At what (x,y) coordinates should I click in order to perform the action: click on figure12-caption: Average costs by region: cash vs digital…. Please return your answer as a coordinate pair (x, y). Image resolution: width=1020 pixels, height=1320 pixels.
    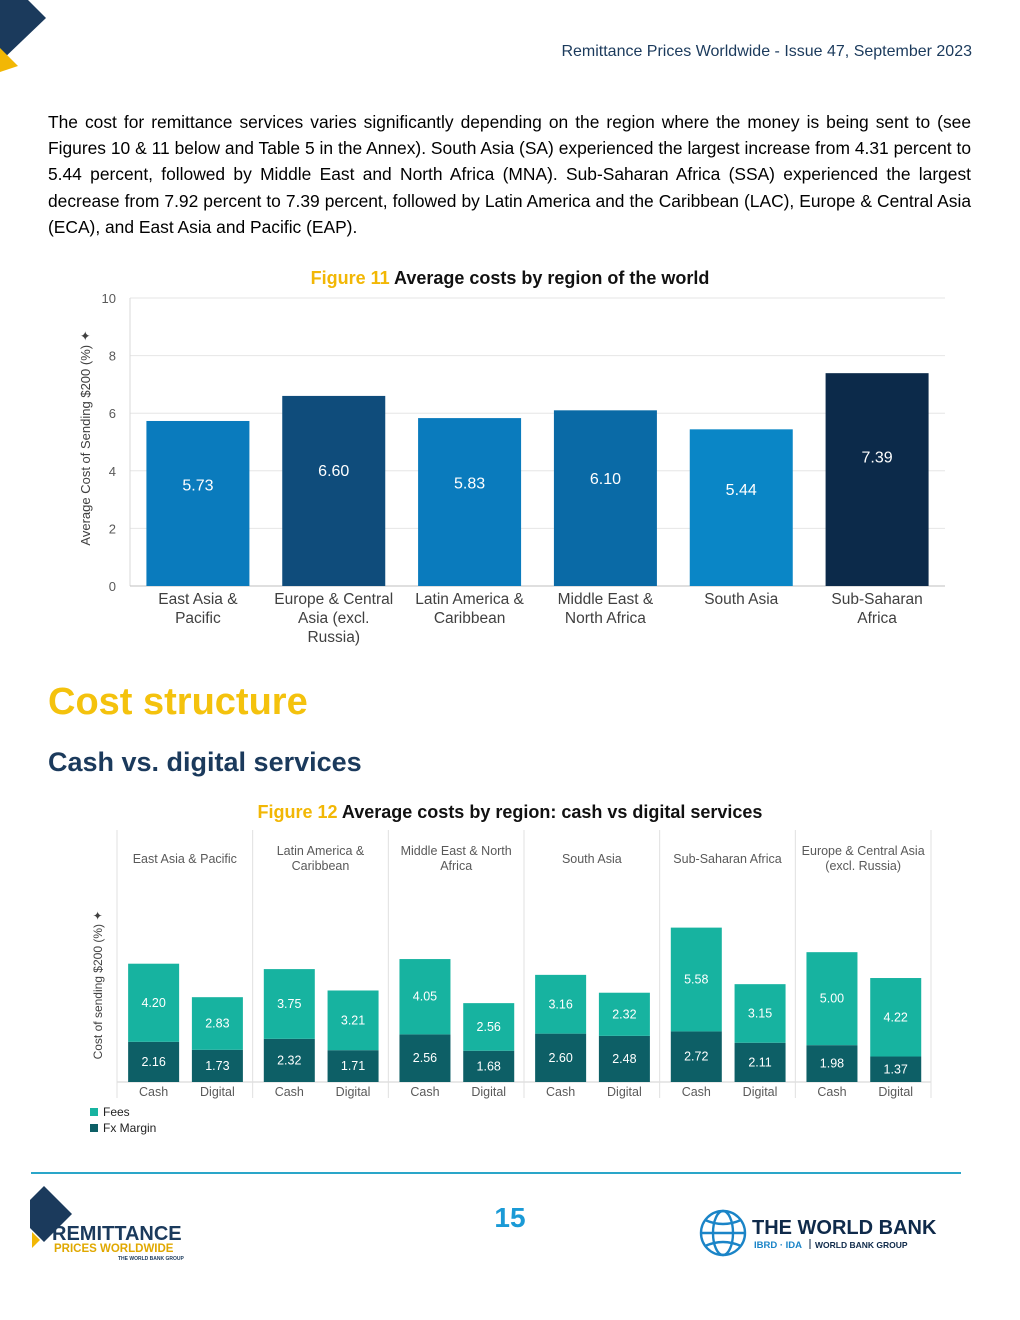
    Looking at the image, I should click on (552, 812).